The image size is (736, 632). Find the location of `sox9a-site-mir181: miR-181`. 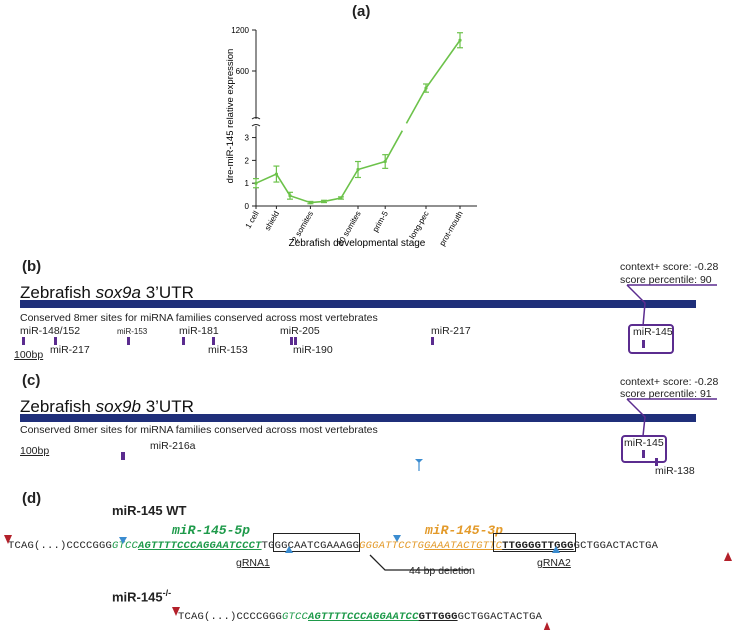

sox9a-site-mir181: miR-181 is located at coordinates (199, 331).